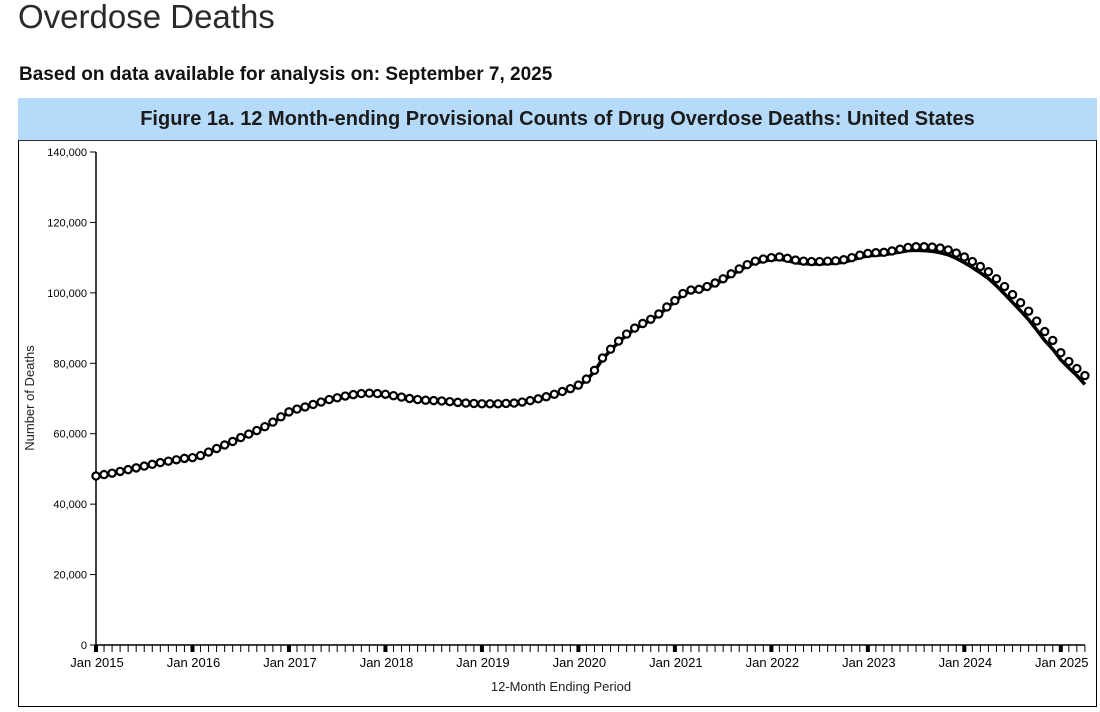  What do you see at coordinates (70, 576) in the screenshot?
I see `y-tick-label: 20,000` at bounding box center [70, 576].